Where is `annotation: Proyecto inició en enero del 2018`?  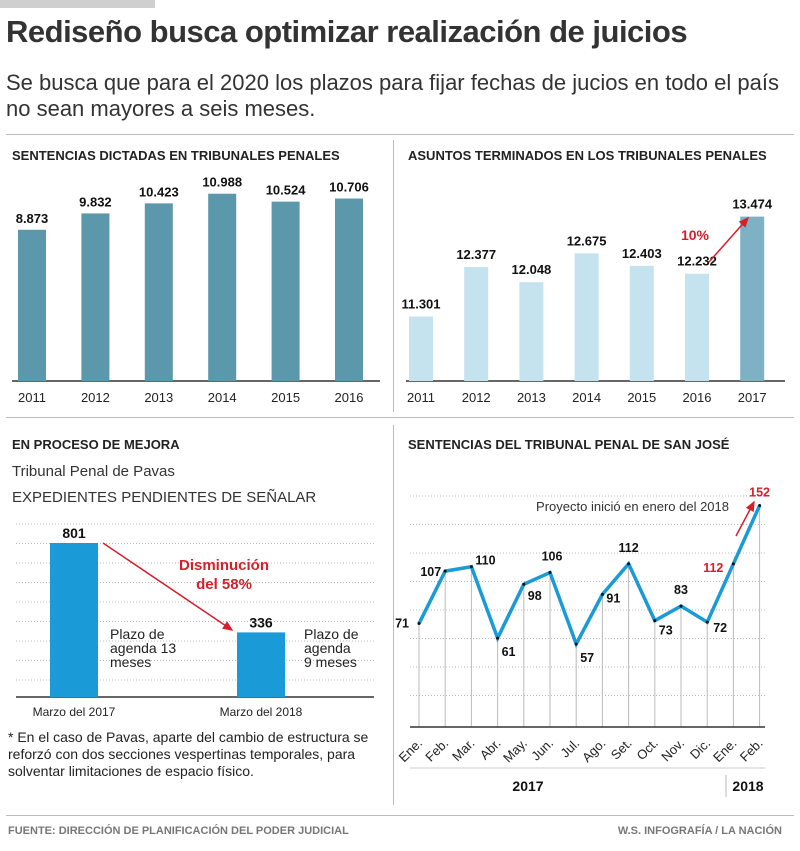 annotation: Proyecto inició en enero del 2018 is located at coordinates (632, 506).